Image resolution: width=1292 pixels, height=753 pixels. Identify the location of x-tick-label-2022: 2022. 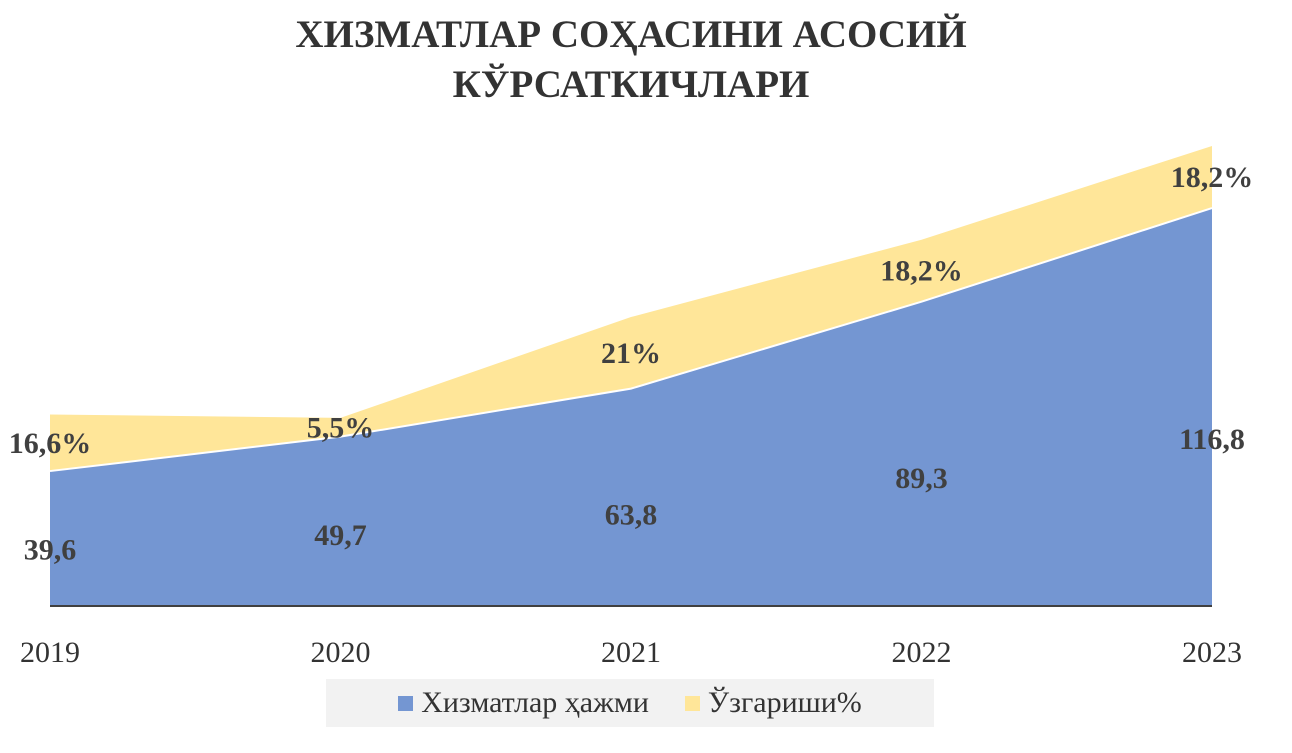
(922, 652).